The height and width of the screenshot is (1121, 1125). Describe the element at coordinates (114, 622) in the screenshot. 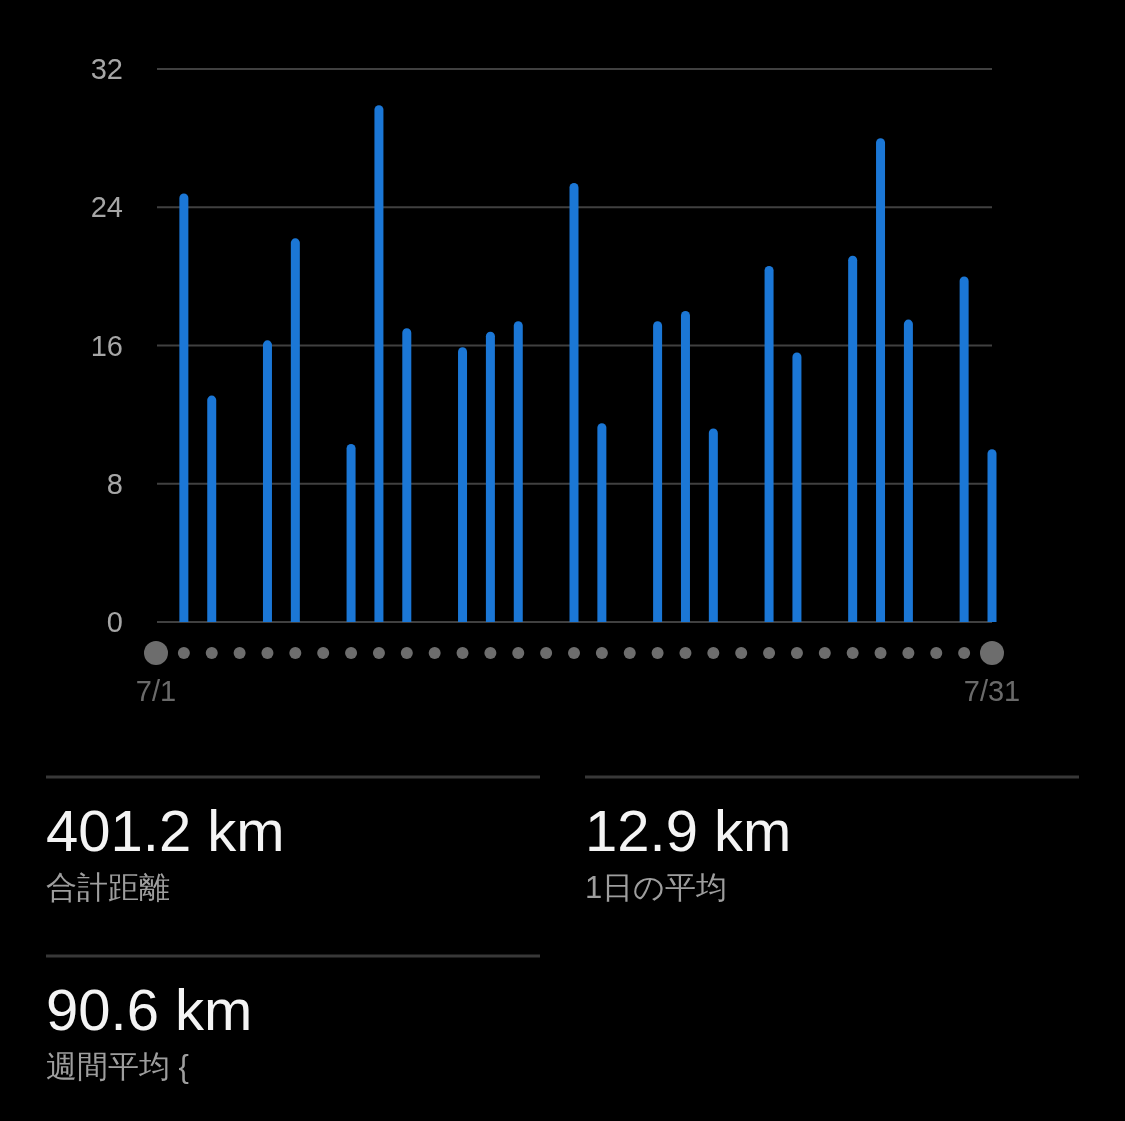

I see `y-tick-label: 0` at that location.